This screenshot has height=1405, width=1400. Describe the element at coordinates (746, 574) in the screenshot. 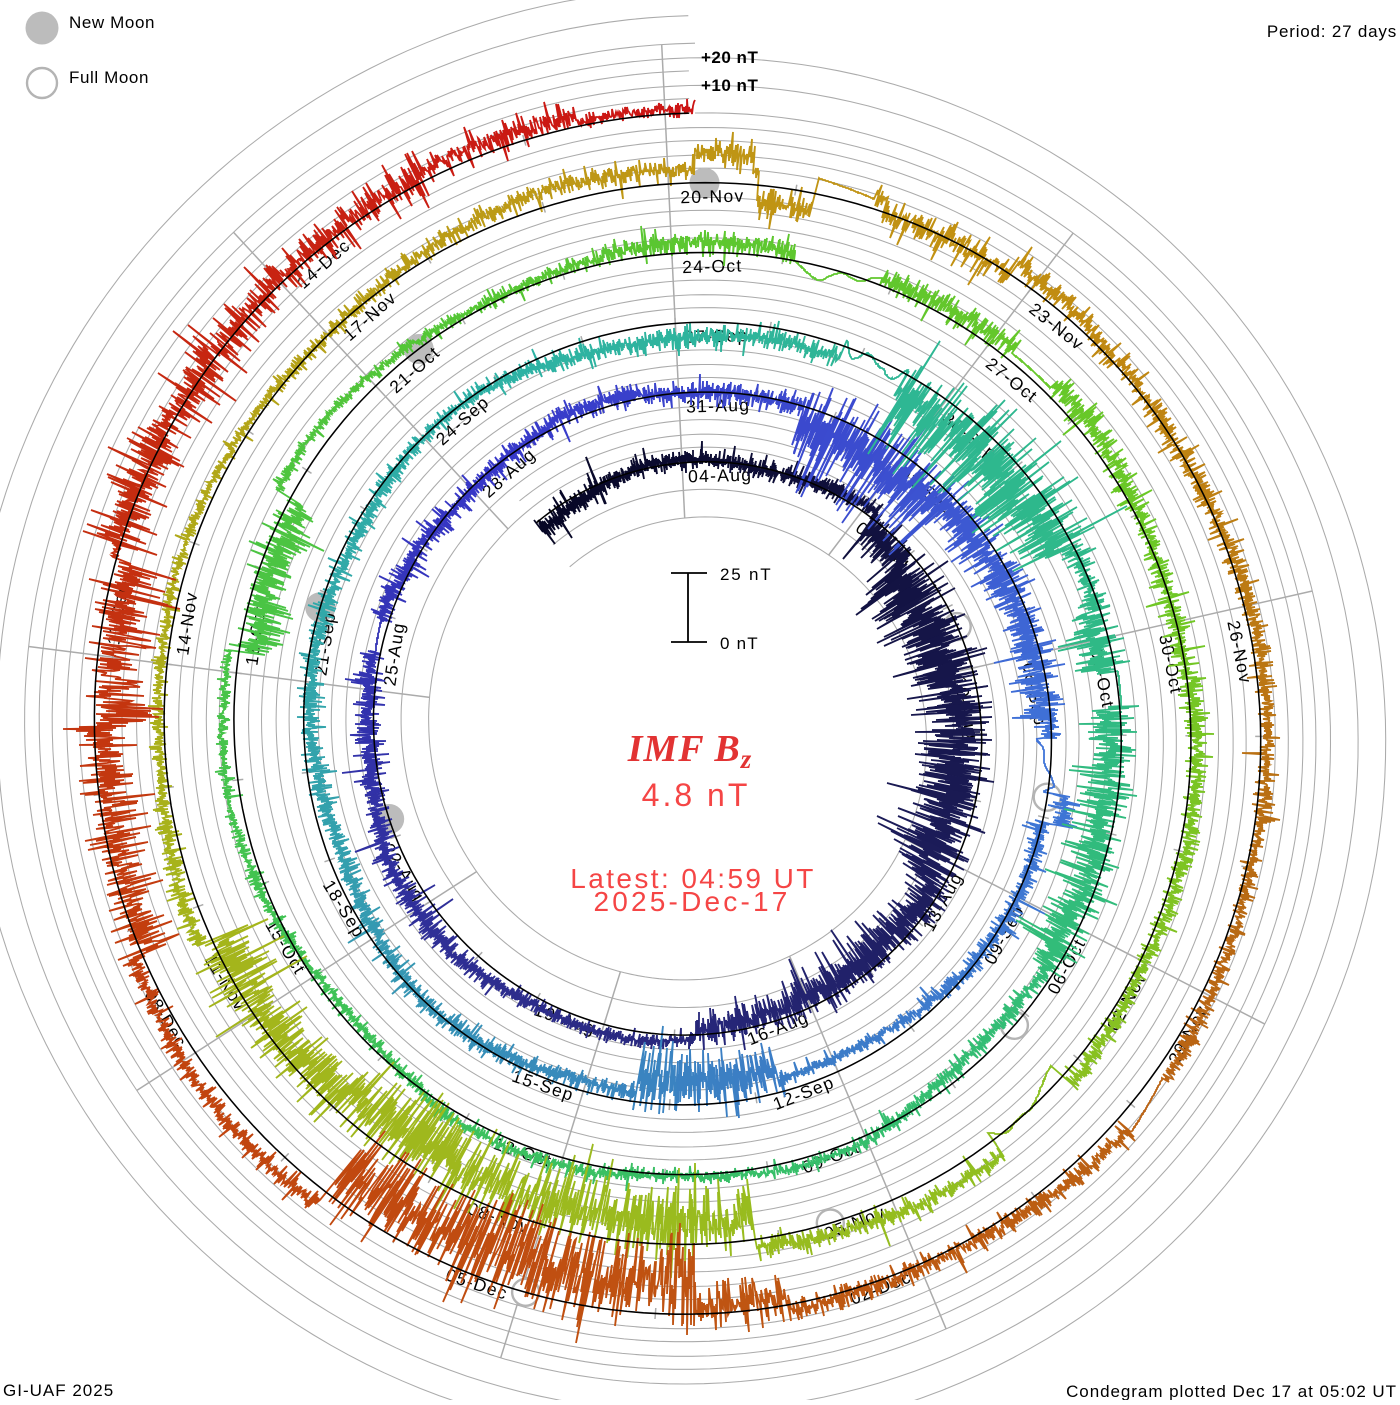

I see `svg-text: 25 nT` at that location.